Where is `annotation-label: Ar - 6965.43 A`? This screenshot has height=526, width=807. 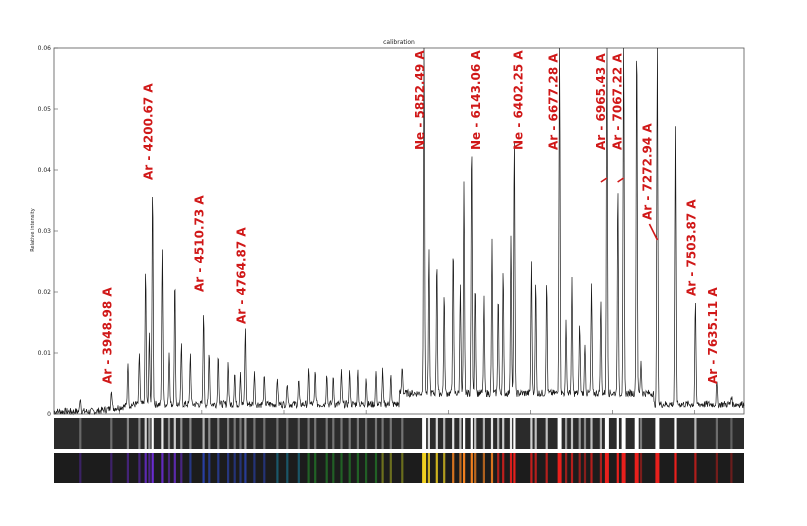 annotation-label: Ar - 6965.43 A is located at coordinates (601, 101).